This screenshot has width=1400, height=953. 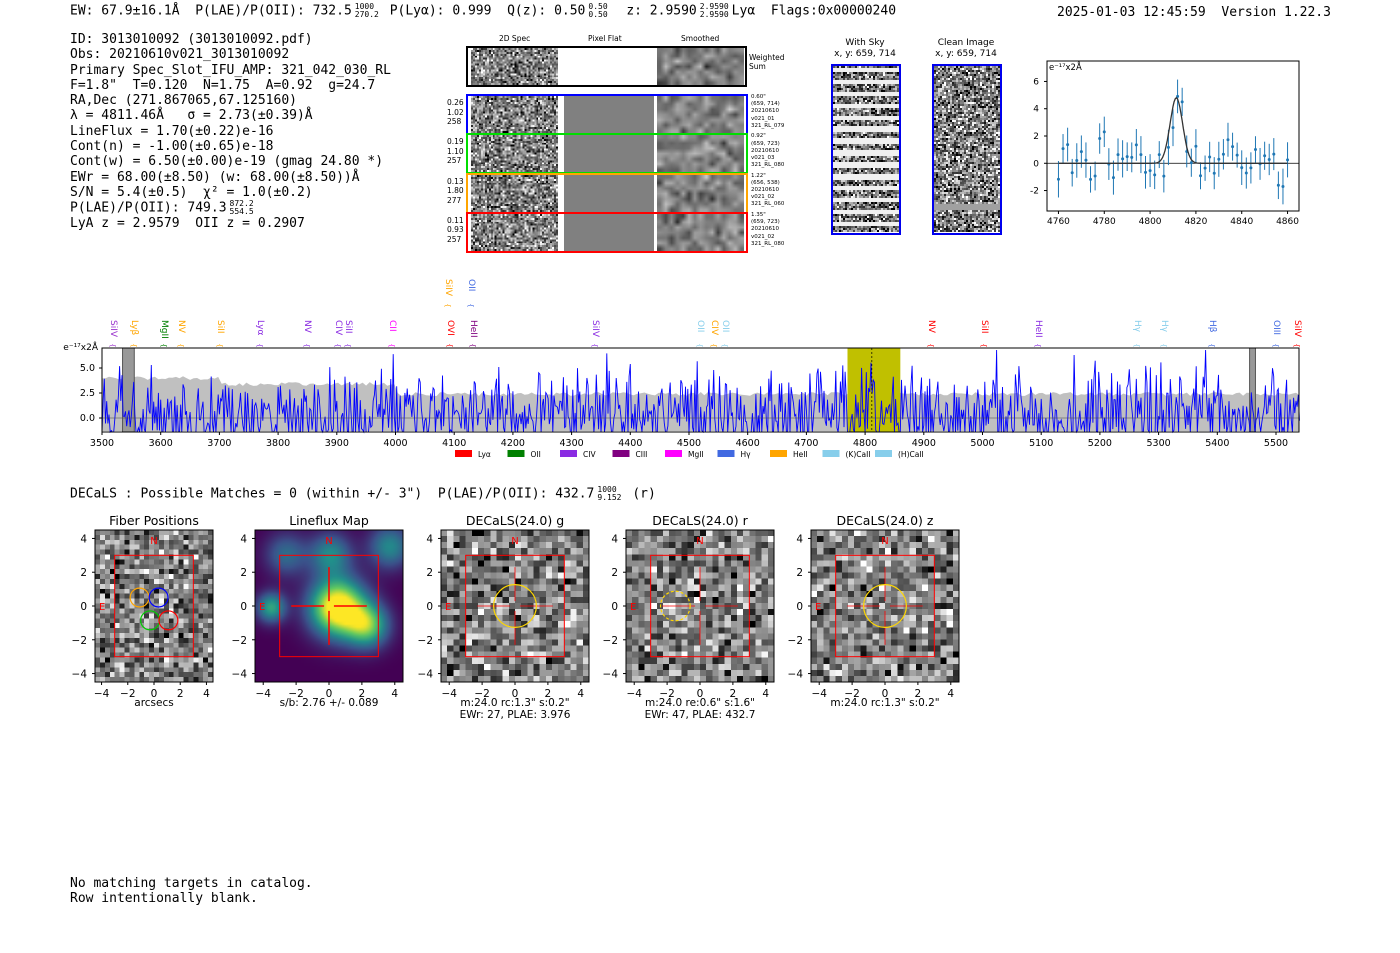 I want to click on plae-value: P(LAE)/P(OII): 732.5, so click(x=273, y=11).